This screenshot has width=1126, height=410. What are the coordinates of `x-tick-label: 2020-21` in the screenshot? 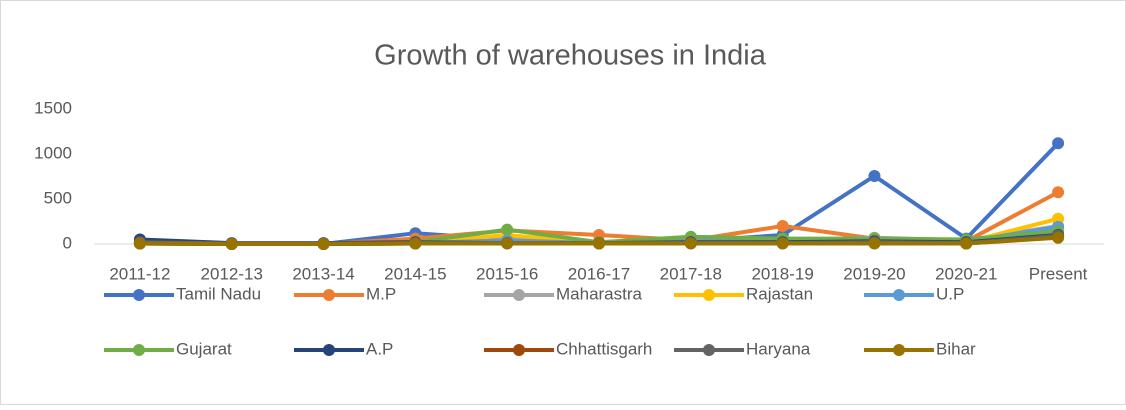 It's located at (966, 273).